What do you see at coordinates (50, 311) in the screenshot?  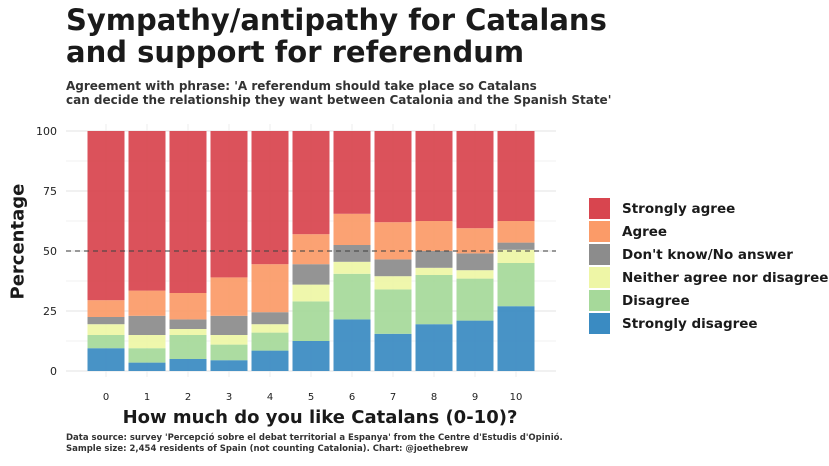 I see `y-tick-label: 25` at bounding box center [50, 311].